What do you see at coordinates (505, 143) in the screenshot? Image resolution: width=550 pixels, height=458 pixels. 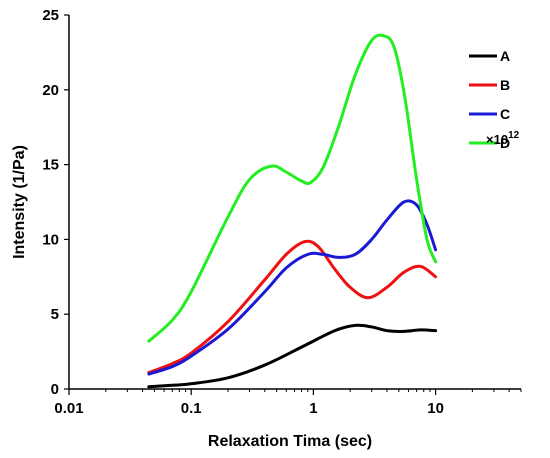 I see `legend-label-d: D` at bounding box center [505, 143].